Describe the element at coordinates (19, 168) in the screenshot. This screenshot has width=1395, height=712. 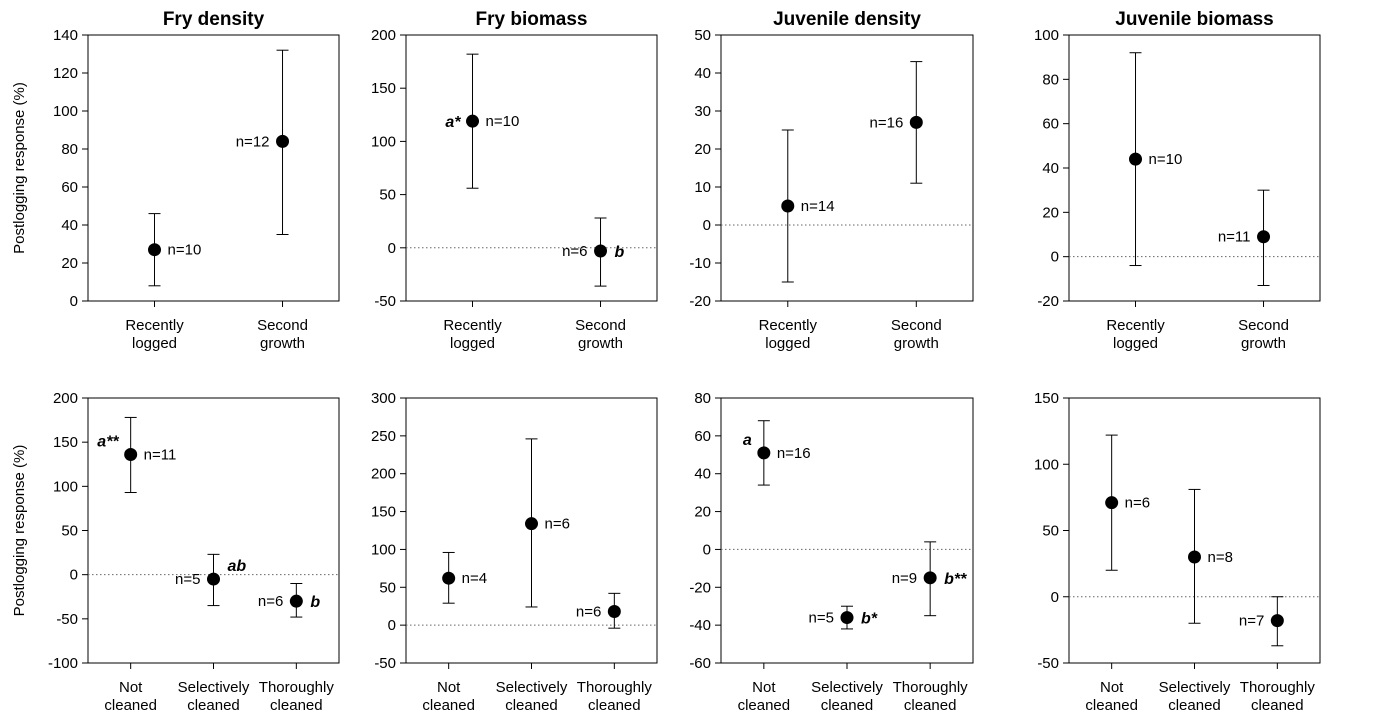
I see `y-axis-label: Postlogging response (%)` at that location.